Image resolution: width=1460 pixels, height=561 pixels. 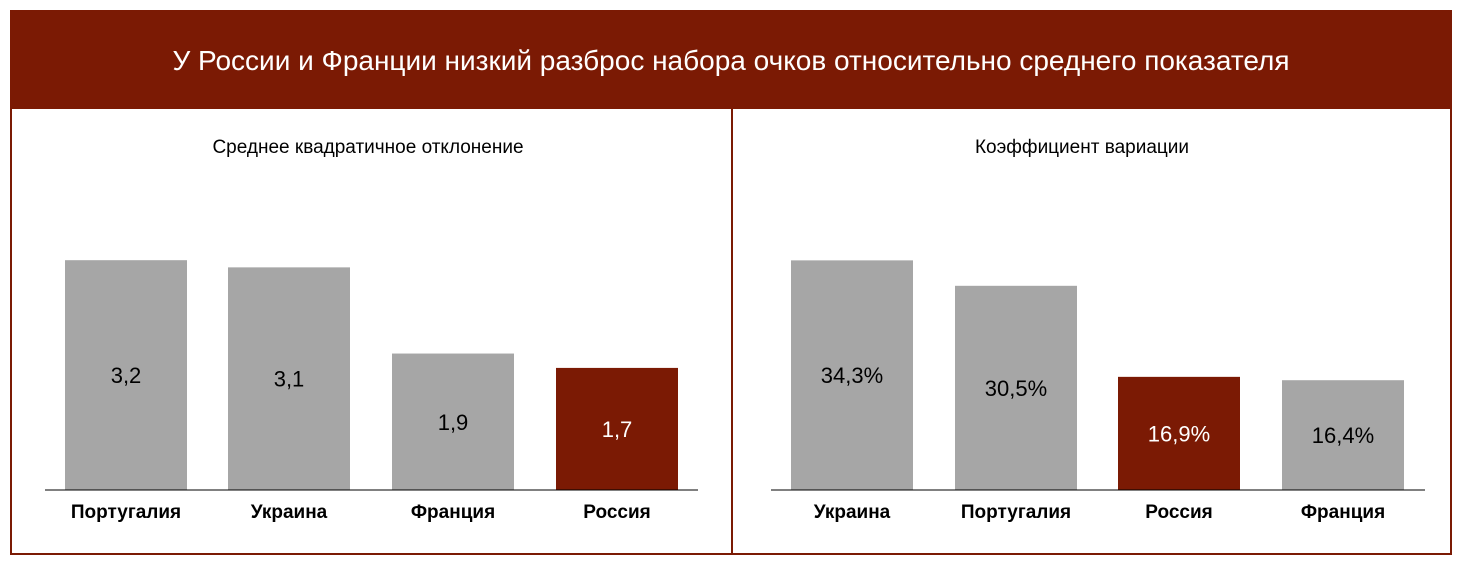 I want to click on chart-title: Среднее квадратичное отклонение, so click(x=367, y=147).